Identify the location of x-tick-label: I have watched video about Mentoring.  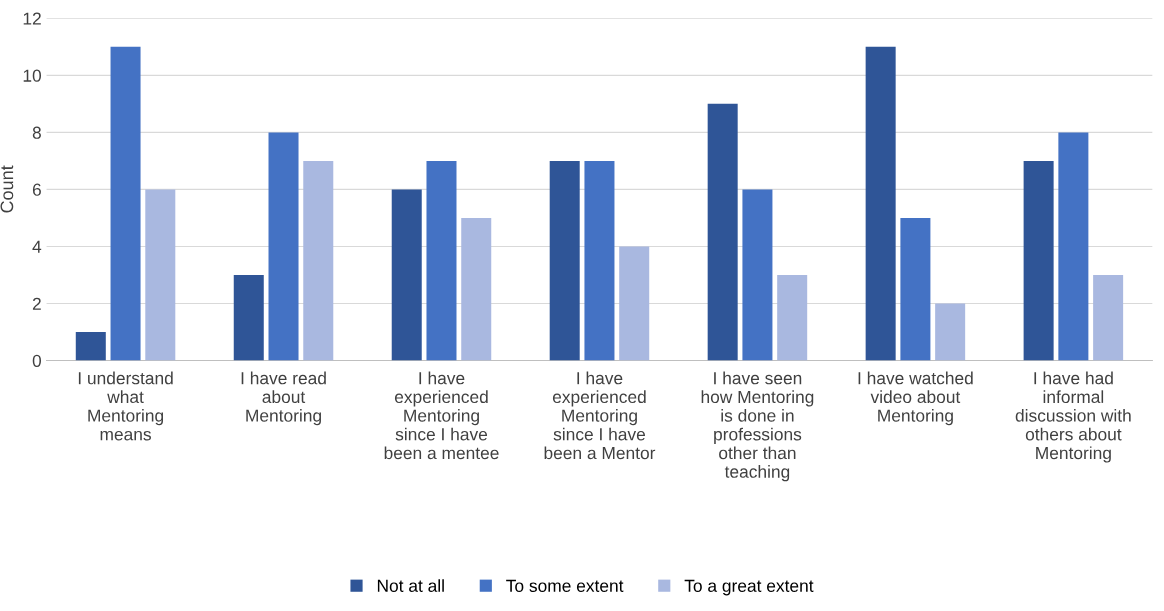
(915, 398).